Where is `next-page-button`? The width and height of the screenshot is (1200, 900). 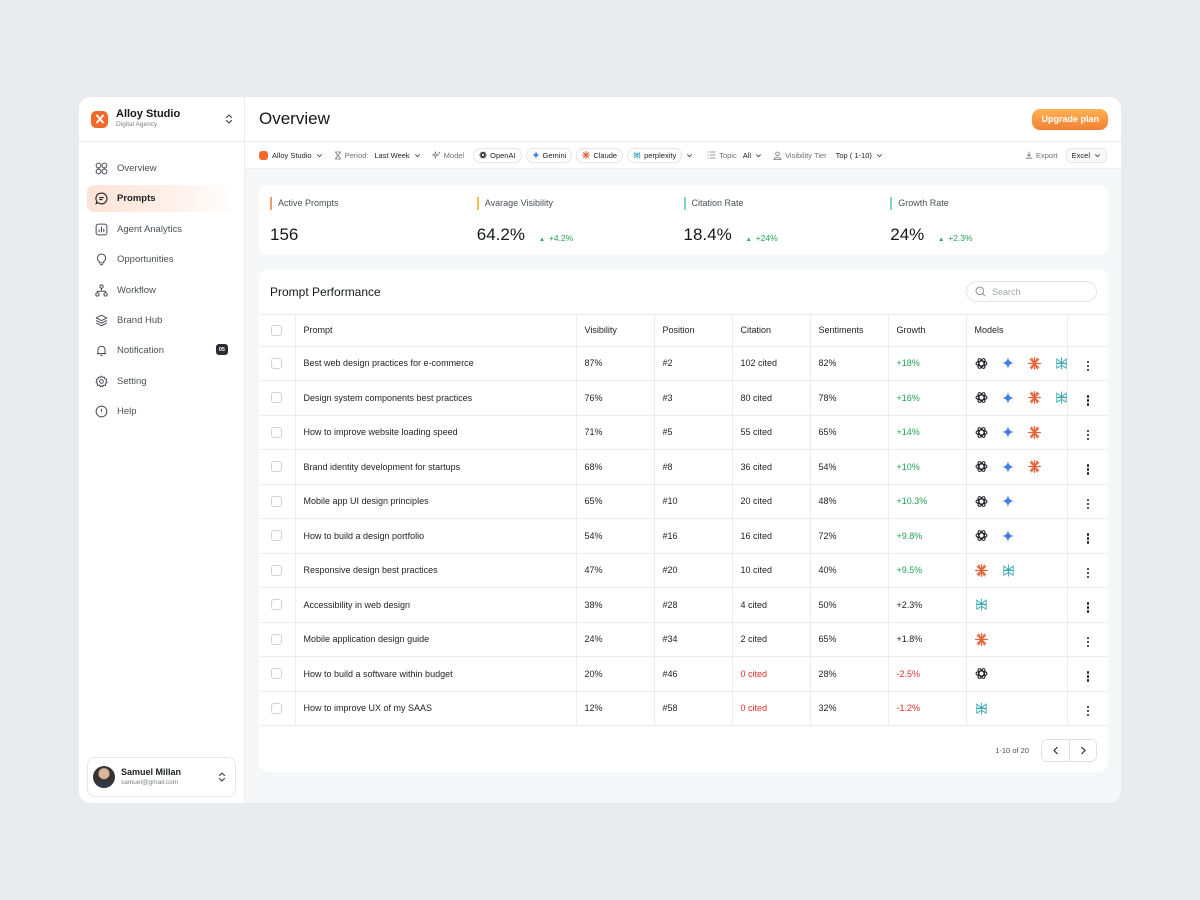 next-page-button is located at coordinates (1082, 750).